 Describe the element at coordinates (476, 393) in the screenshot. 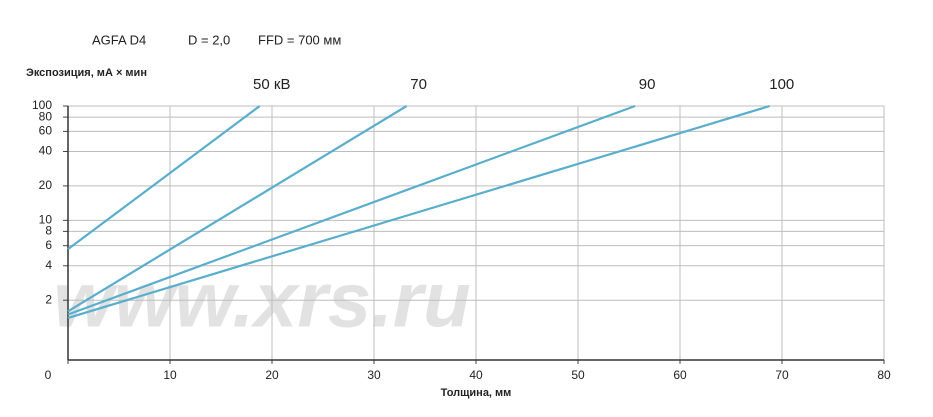

I see `x-axis-title: Толщина, мм` at that location.